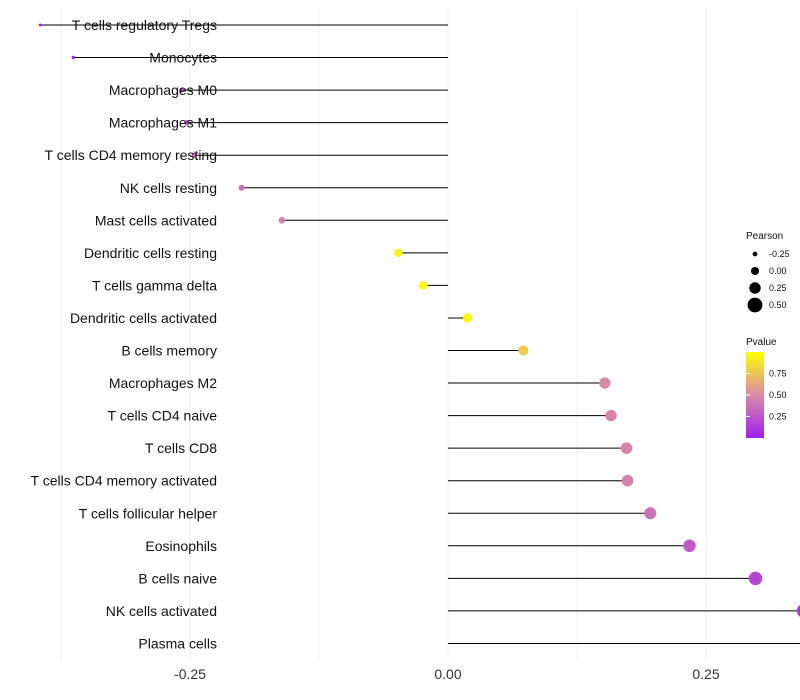 The height and width of the screenshot is (700, 800). Describe the element at coordinates (778, 417) in the screenshot. I see `color-legend-label: 0.25` at that location.